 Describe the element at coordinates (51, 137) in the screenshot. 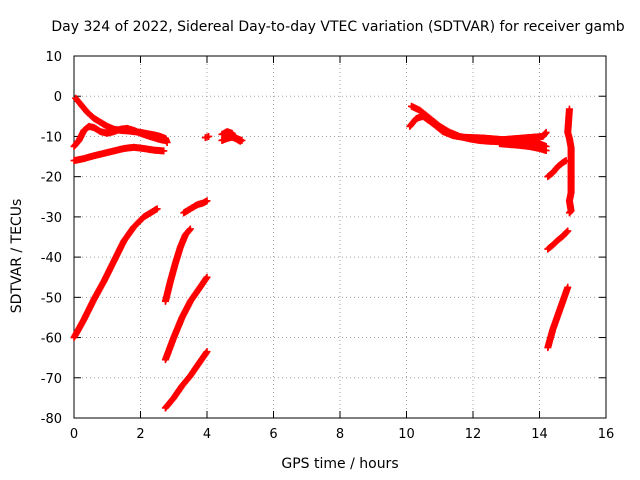

I see `y-tick-label: -10` at that location.